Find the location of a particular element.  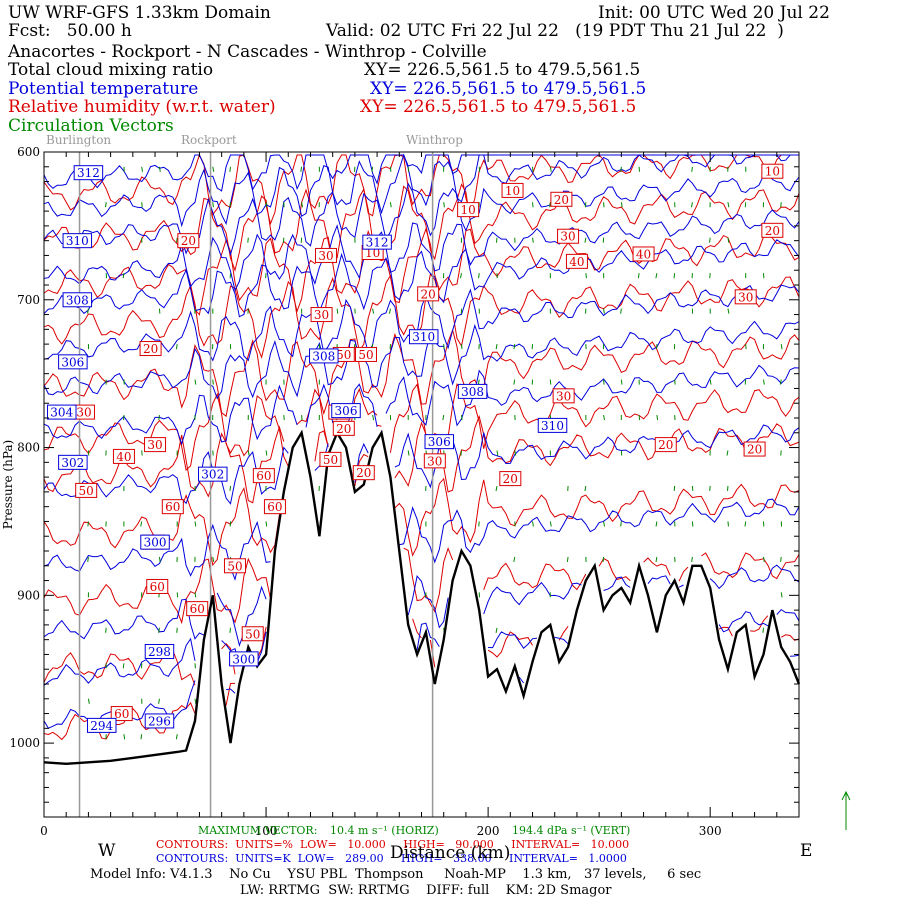

theta-contour-label: 298 is located at coordinates (159, 652).